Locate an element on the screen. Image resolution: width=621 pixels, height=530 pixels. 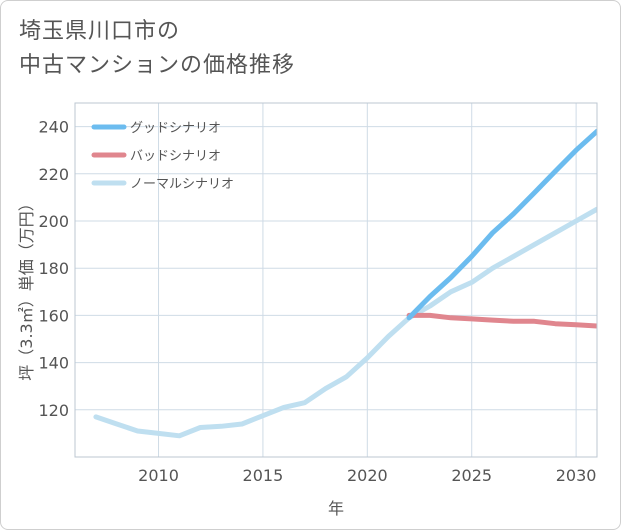
x-tick-label: 2015 is located at coordinates (263, 475).